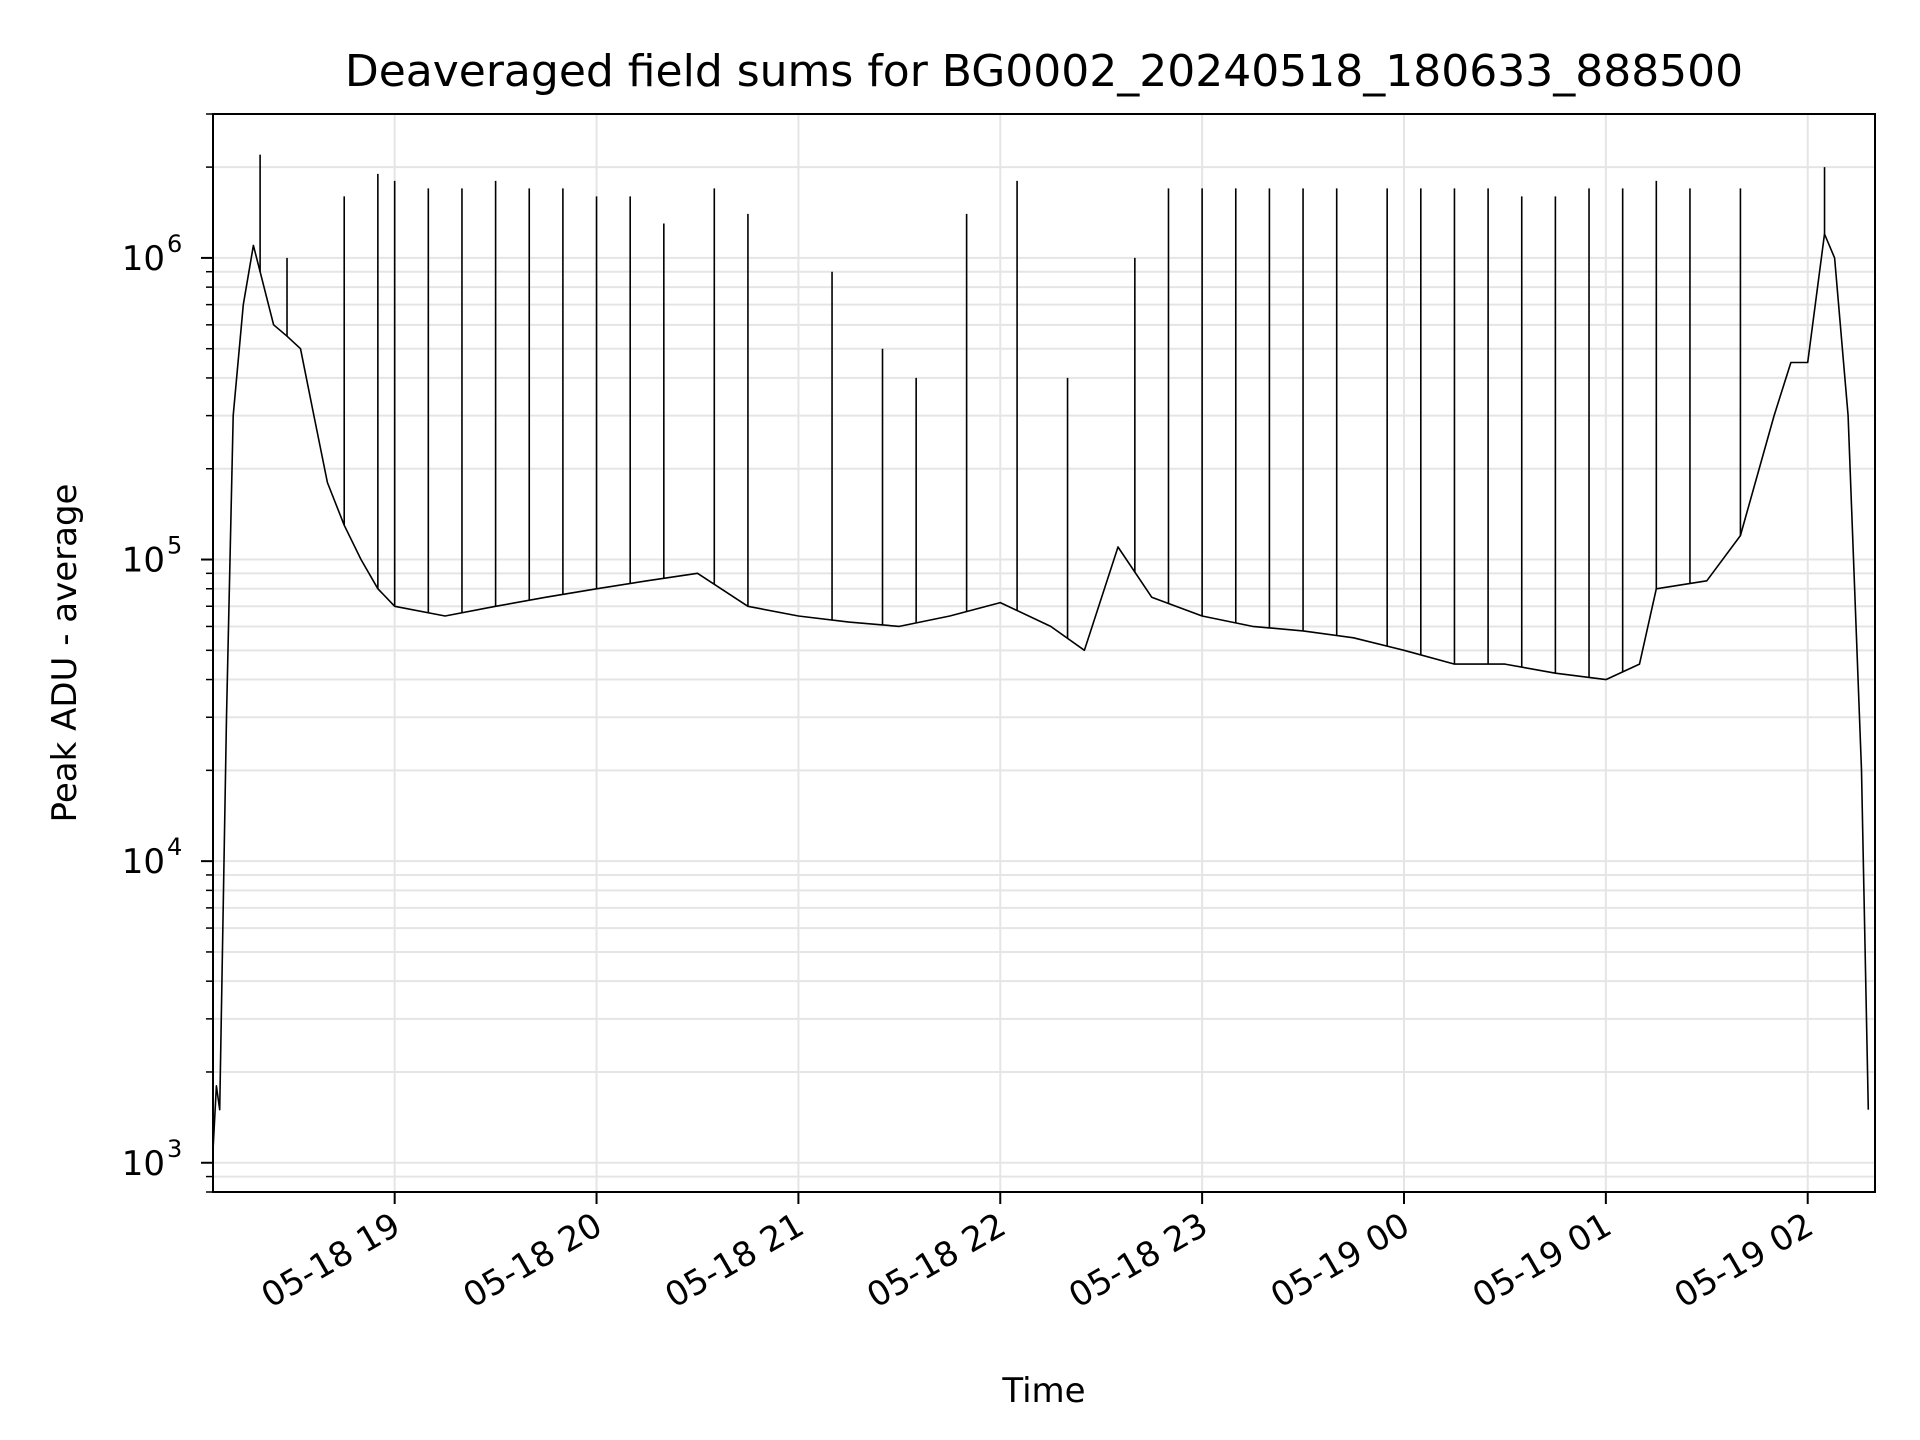  Describe the element at coordinates (174, 1149) in the screenshot. I see `y-tick-exponent: 3` at that location.